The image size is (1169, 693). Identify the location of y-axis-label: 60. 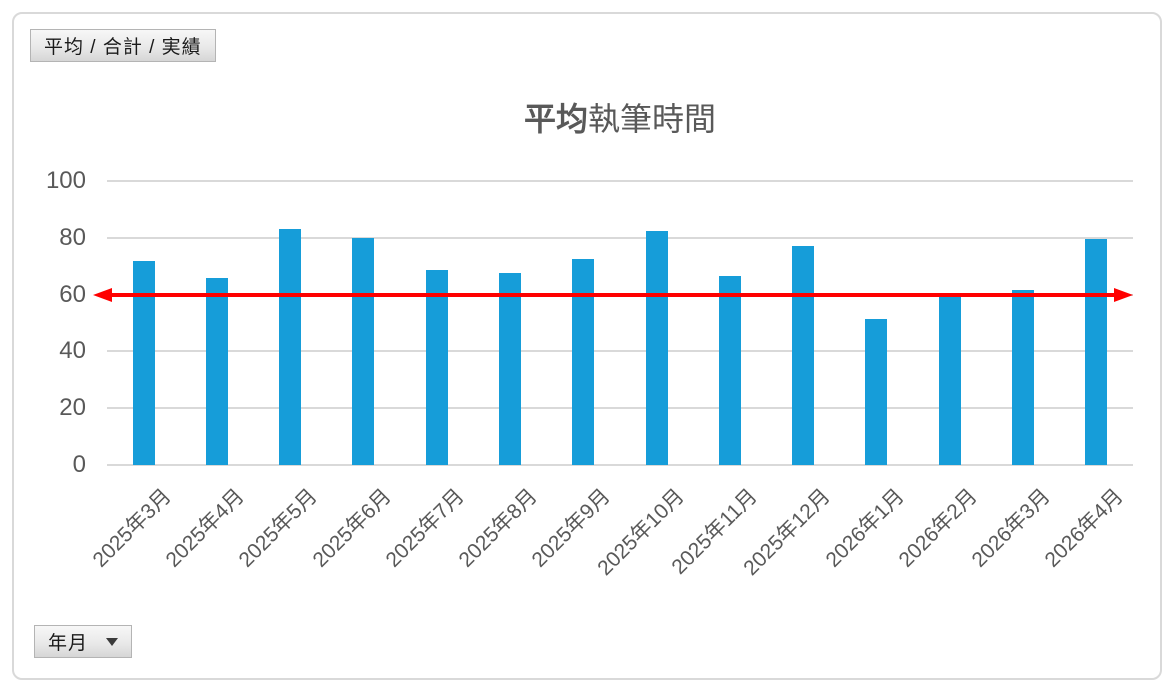
(72, 294).